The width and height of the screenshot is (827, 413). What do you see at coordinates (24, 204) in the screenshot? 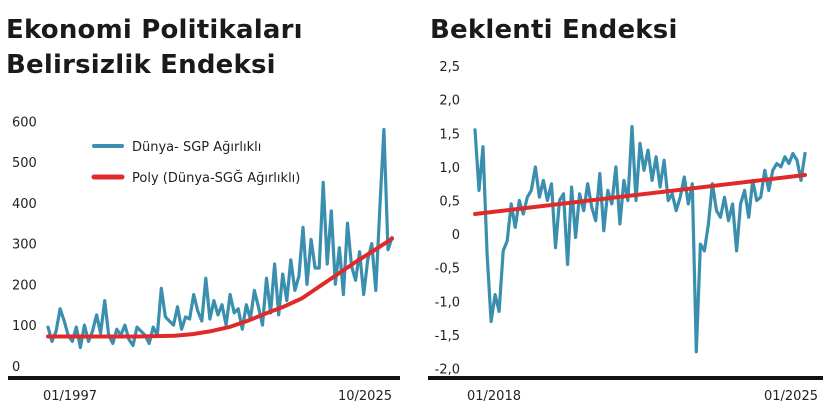
I see `y-tick-label: 400` at bounding box center [24, 204].